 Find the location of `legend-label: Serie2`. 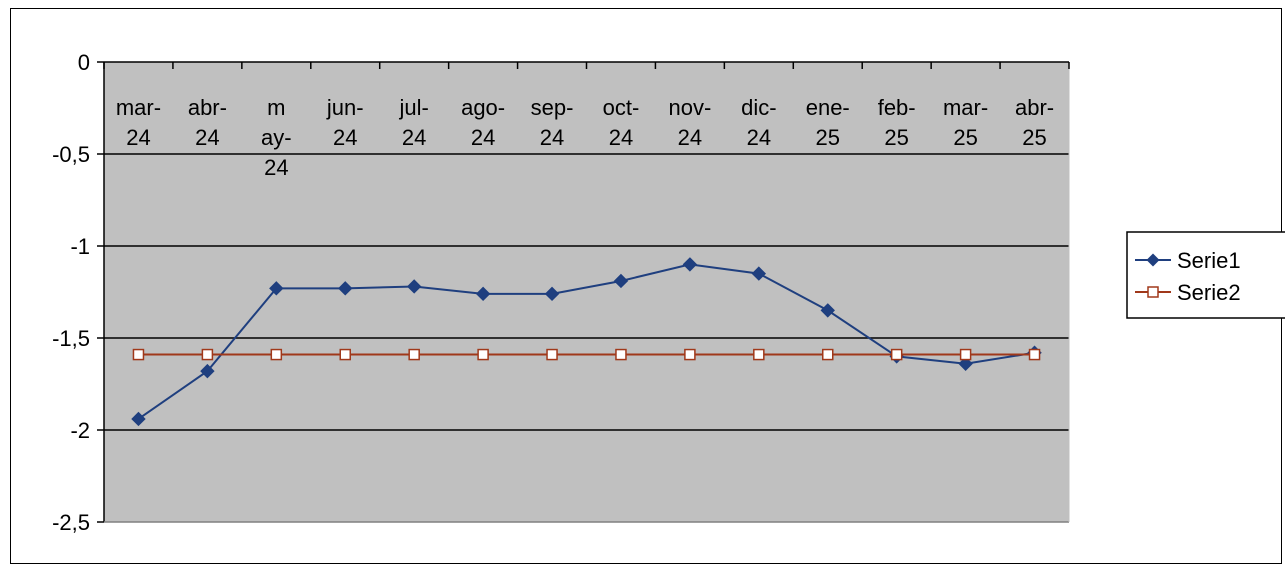

legend-label: Serie2 is located at coordinates (1209, 292).